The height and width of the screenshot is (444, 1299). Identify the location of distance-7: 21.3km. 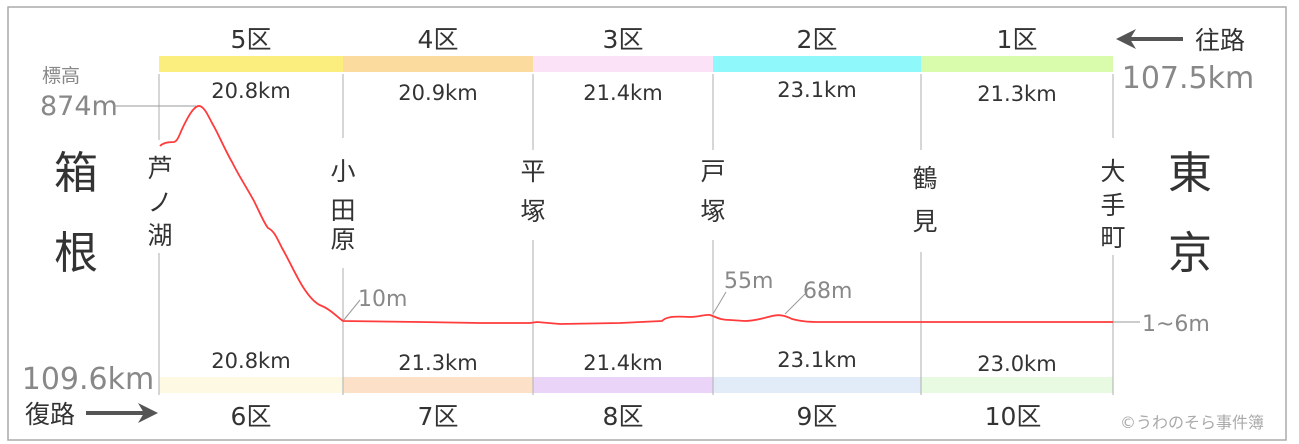
(437, 363).